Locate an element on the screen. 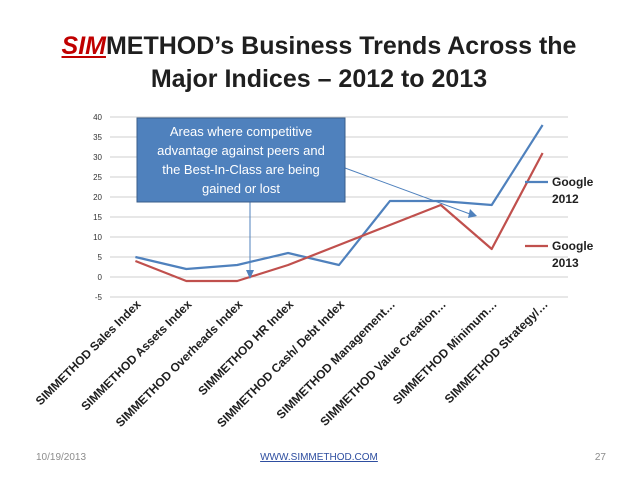 The height and width of the screenshot is (479, 638). annotation-text: Areas where competitive is located at coordinates (241, 131).